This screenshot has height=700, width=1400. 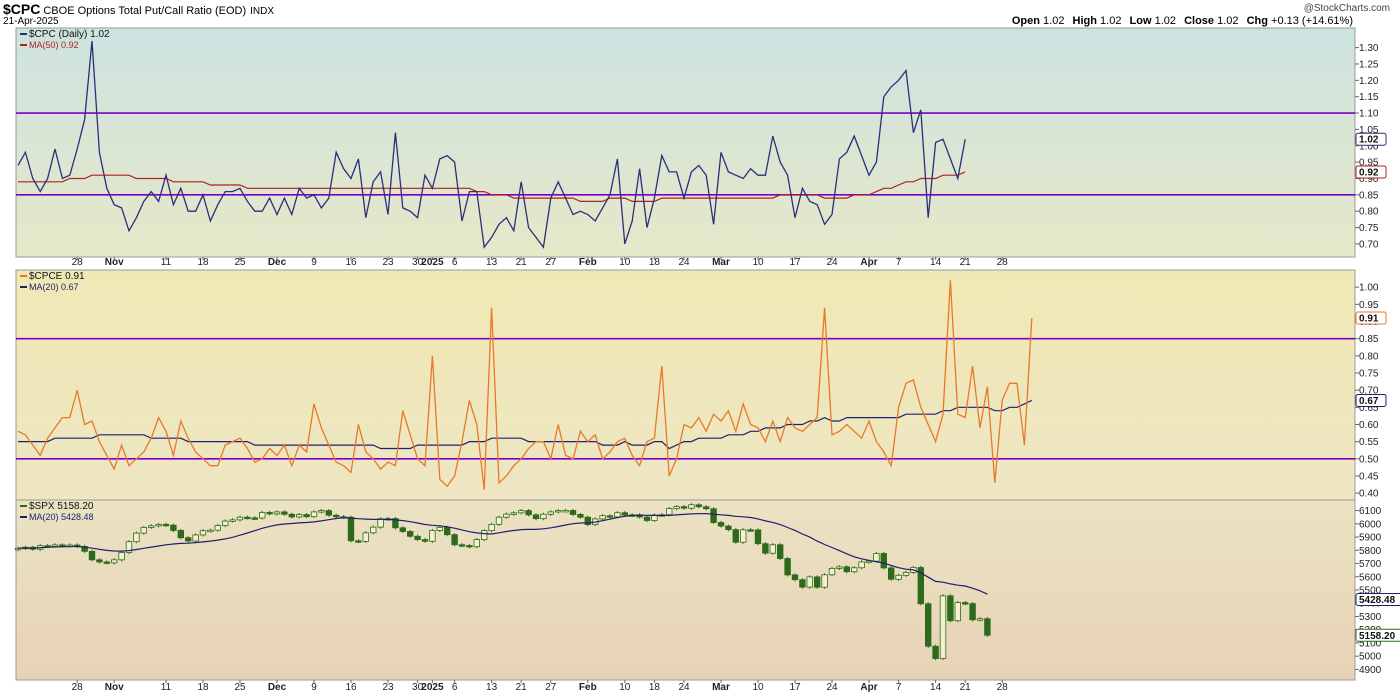 What do you see at coordinates (1140, 21) in the screenshot?
I see `low-label: Low` at bounding box center [1140, 21].